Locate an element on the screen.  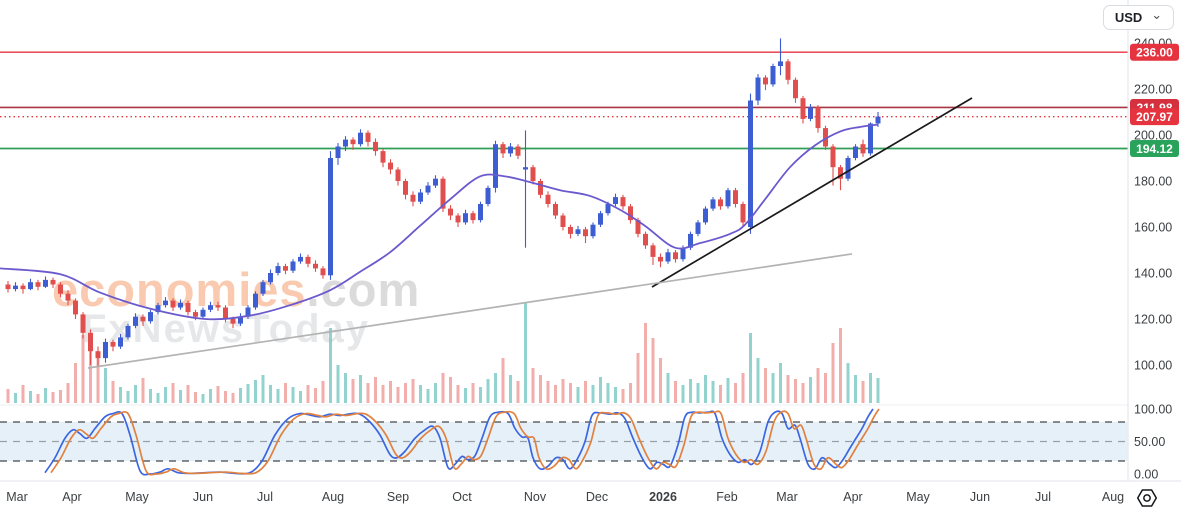
axis-settings-button is located at coordinates (1147, 498).